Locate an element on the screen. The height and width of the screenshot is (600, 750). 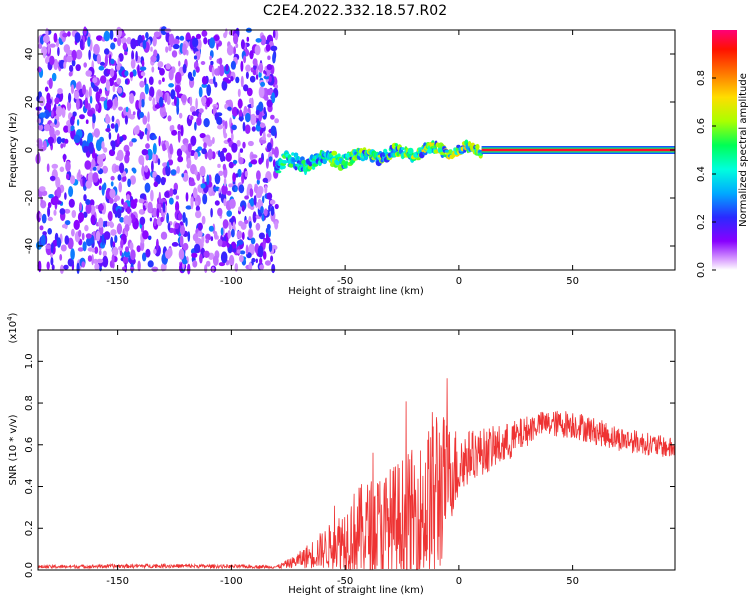
x-tick-label: 50 is located at coordinates (572, 581).